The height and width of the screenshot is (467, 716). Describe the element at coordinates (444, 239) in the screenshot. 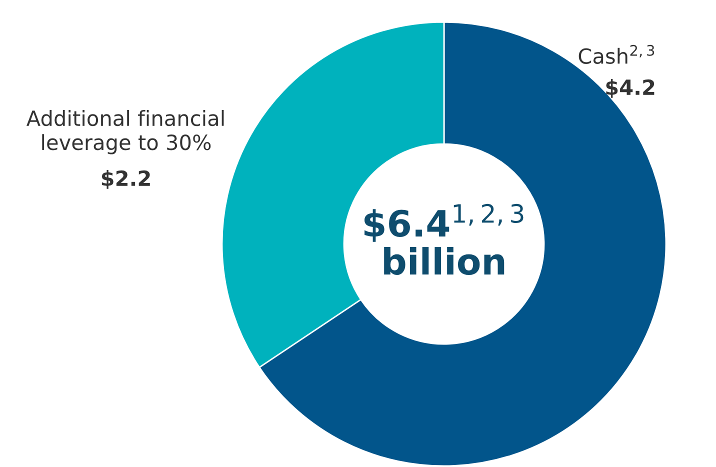

I see `text: $6.4$^{1,2,3}$ billion` at that location.